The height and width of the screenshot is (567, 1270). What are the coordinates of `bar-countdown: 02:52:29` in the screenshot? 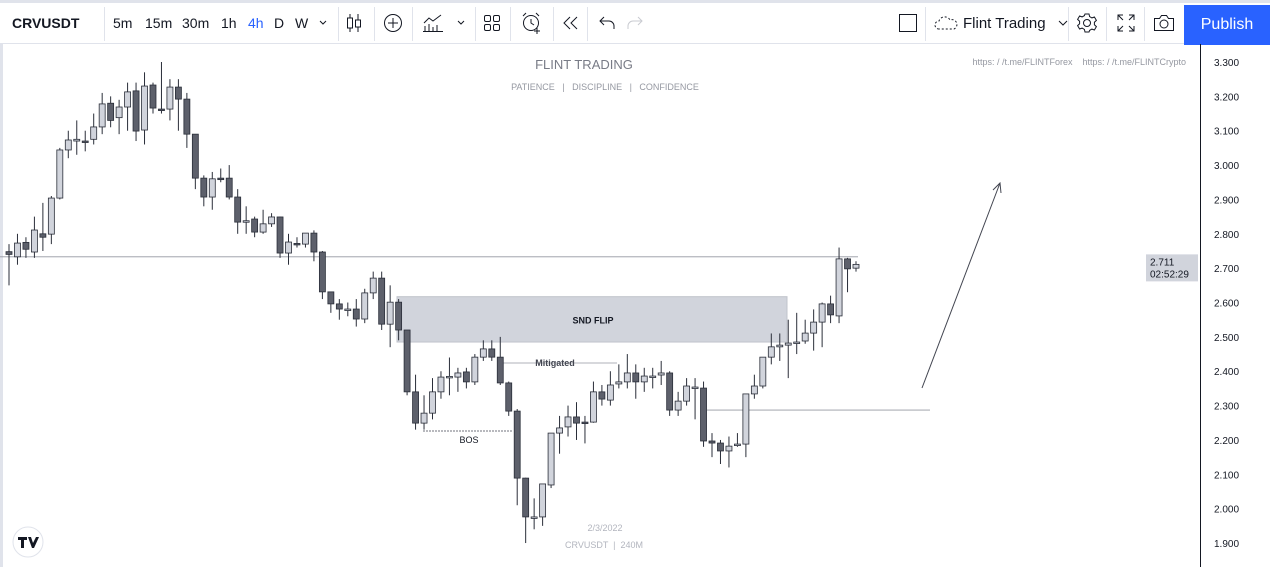 It's located at (1169, 274).